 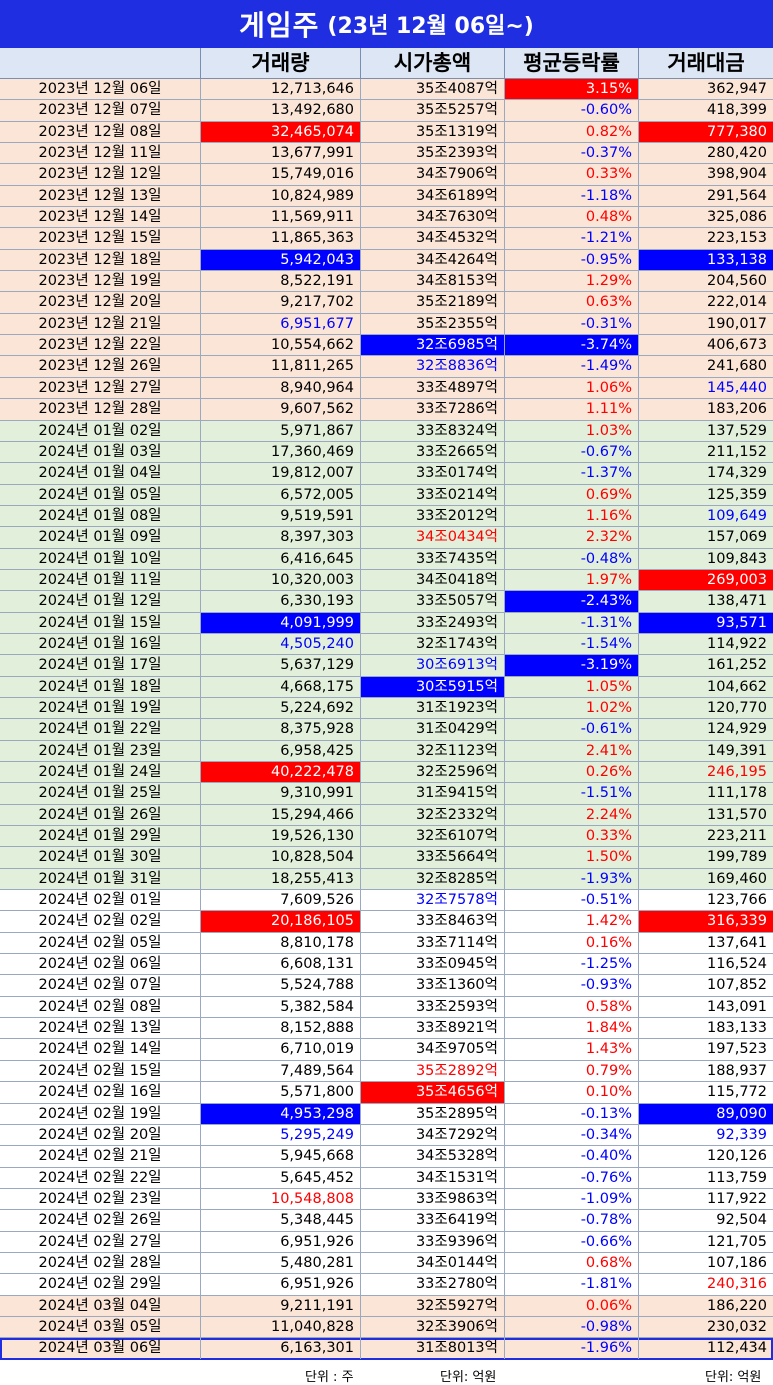 What do you see at coordinates (571, 430) in the screenshot?
I see `avg-change-cell: 1.03%` at bounding box center [571, 430].